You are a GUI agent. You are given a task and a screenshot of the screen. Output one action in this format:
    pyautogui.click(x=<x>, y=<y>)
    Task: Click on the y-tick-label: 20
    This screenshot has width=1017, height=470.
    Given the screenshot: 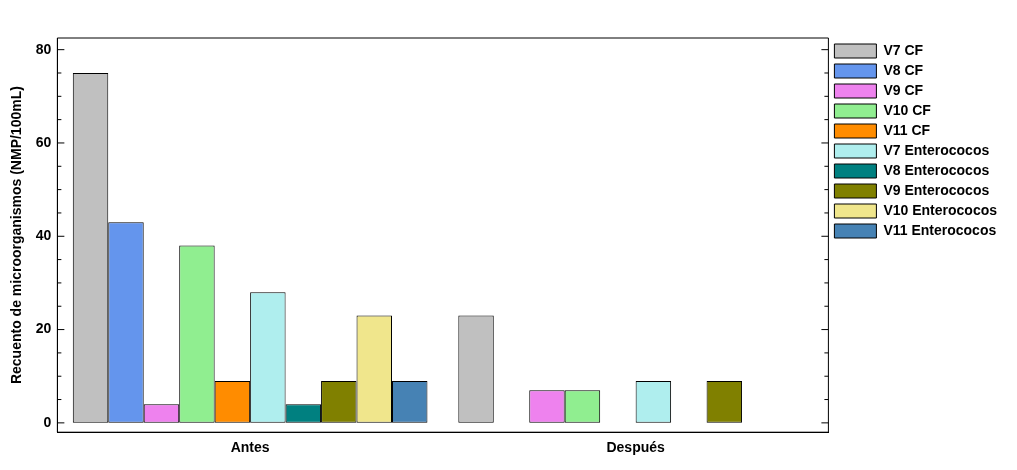 What is the action you would take?
    pyautogui.click(x=43, y=328)
    